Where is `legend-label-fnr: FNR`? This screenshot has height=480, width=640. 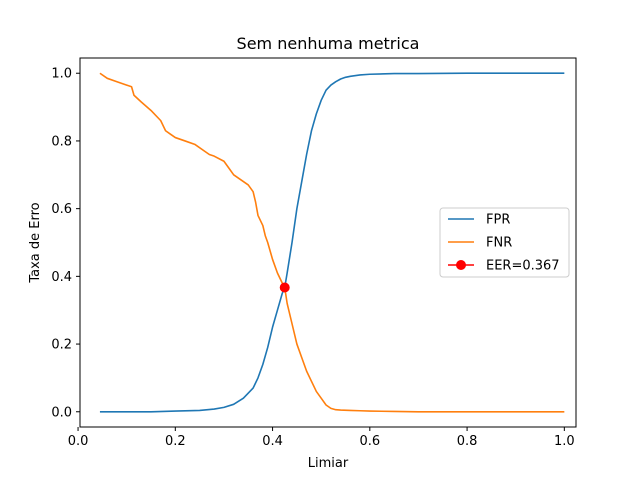
legend-label-fnr: FNR is located at coordinates (499, 243).